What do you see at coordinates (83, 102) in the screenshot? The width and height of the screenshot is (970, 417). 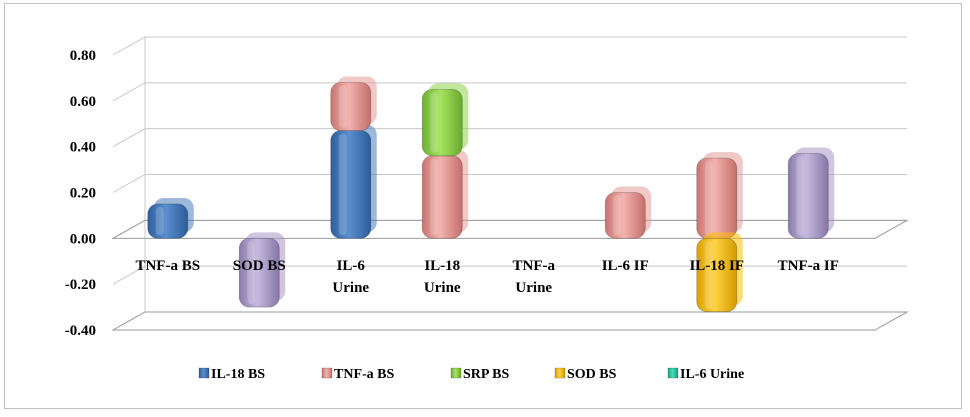 I see `y-tick-label: 0.60` at bounding box center [83, 102].